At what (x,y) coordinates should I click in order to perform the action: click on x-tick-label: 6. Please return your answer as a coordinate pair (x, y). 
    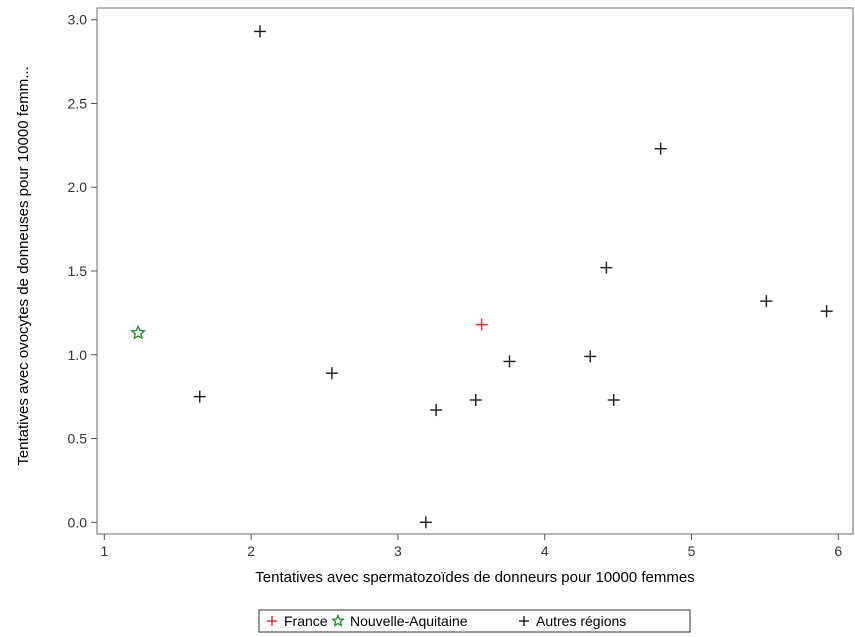
    Looking at the image, I should click on (838, 551).